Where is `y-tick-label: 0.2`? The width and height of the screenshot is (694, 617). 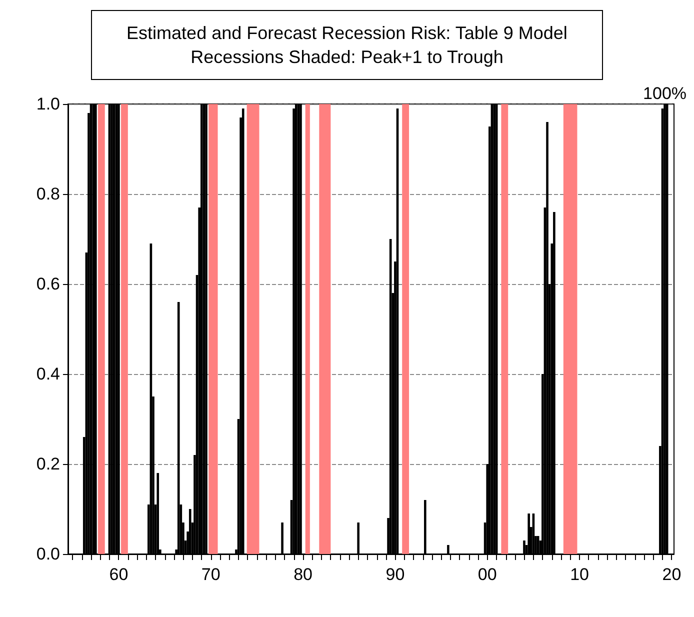 y-tick-label: 0.2 is located at coordinates (48, 464).